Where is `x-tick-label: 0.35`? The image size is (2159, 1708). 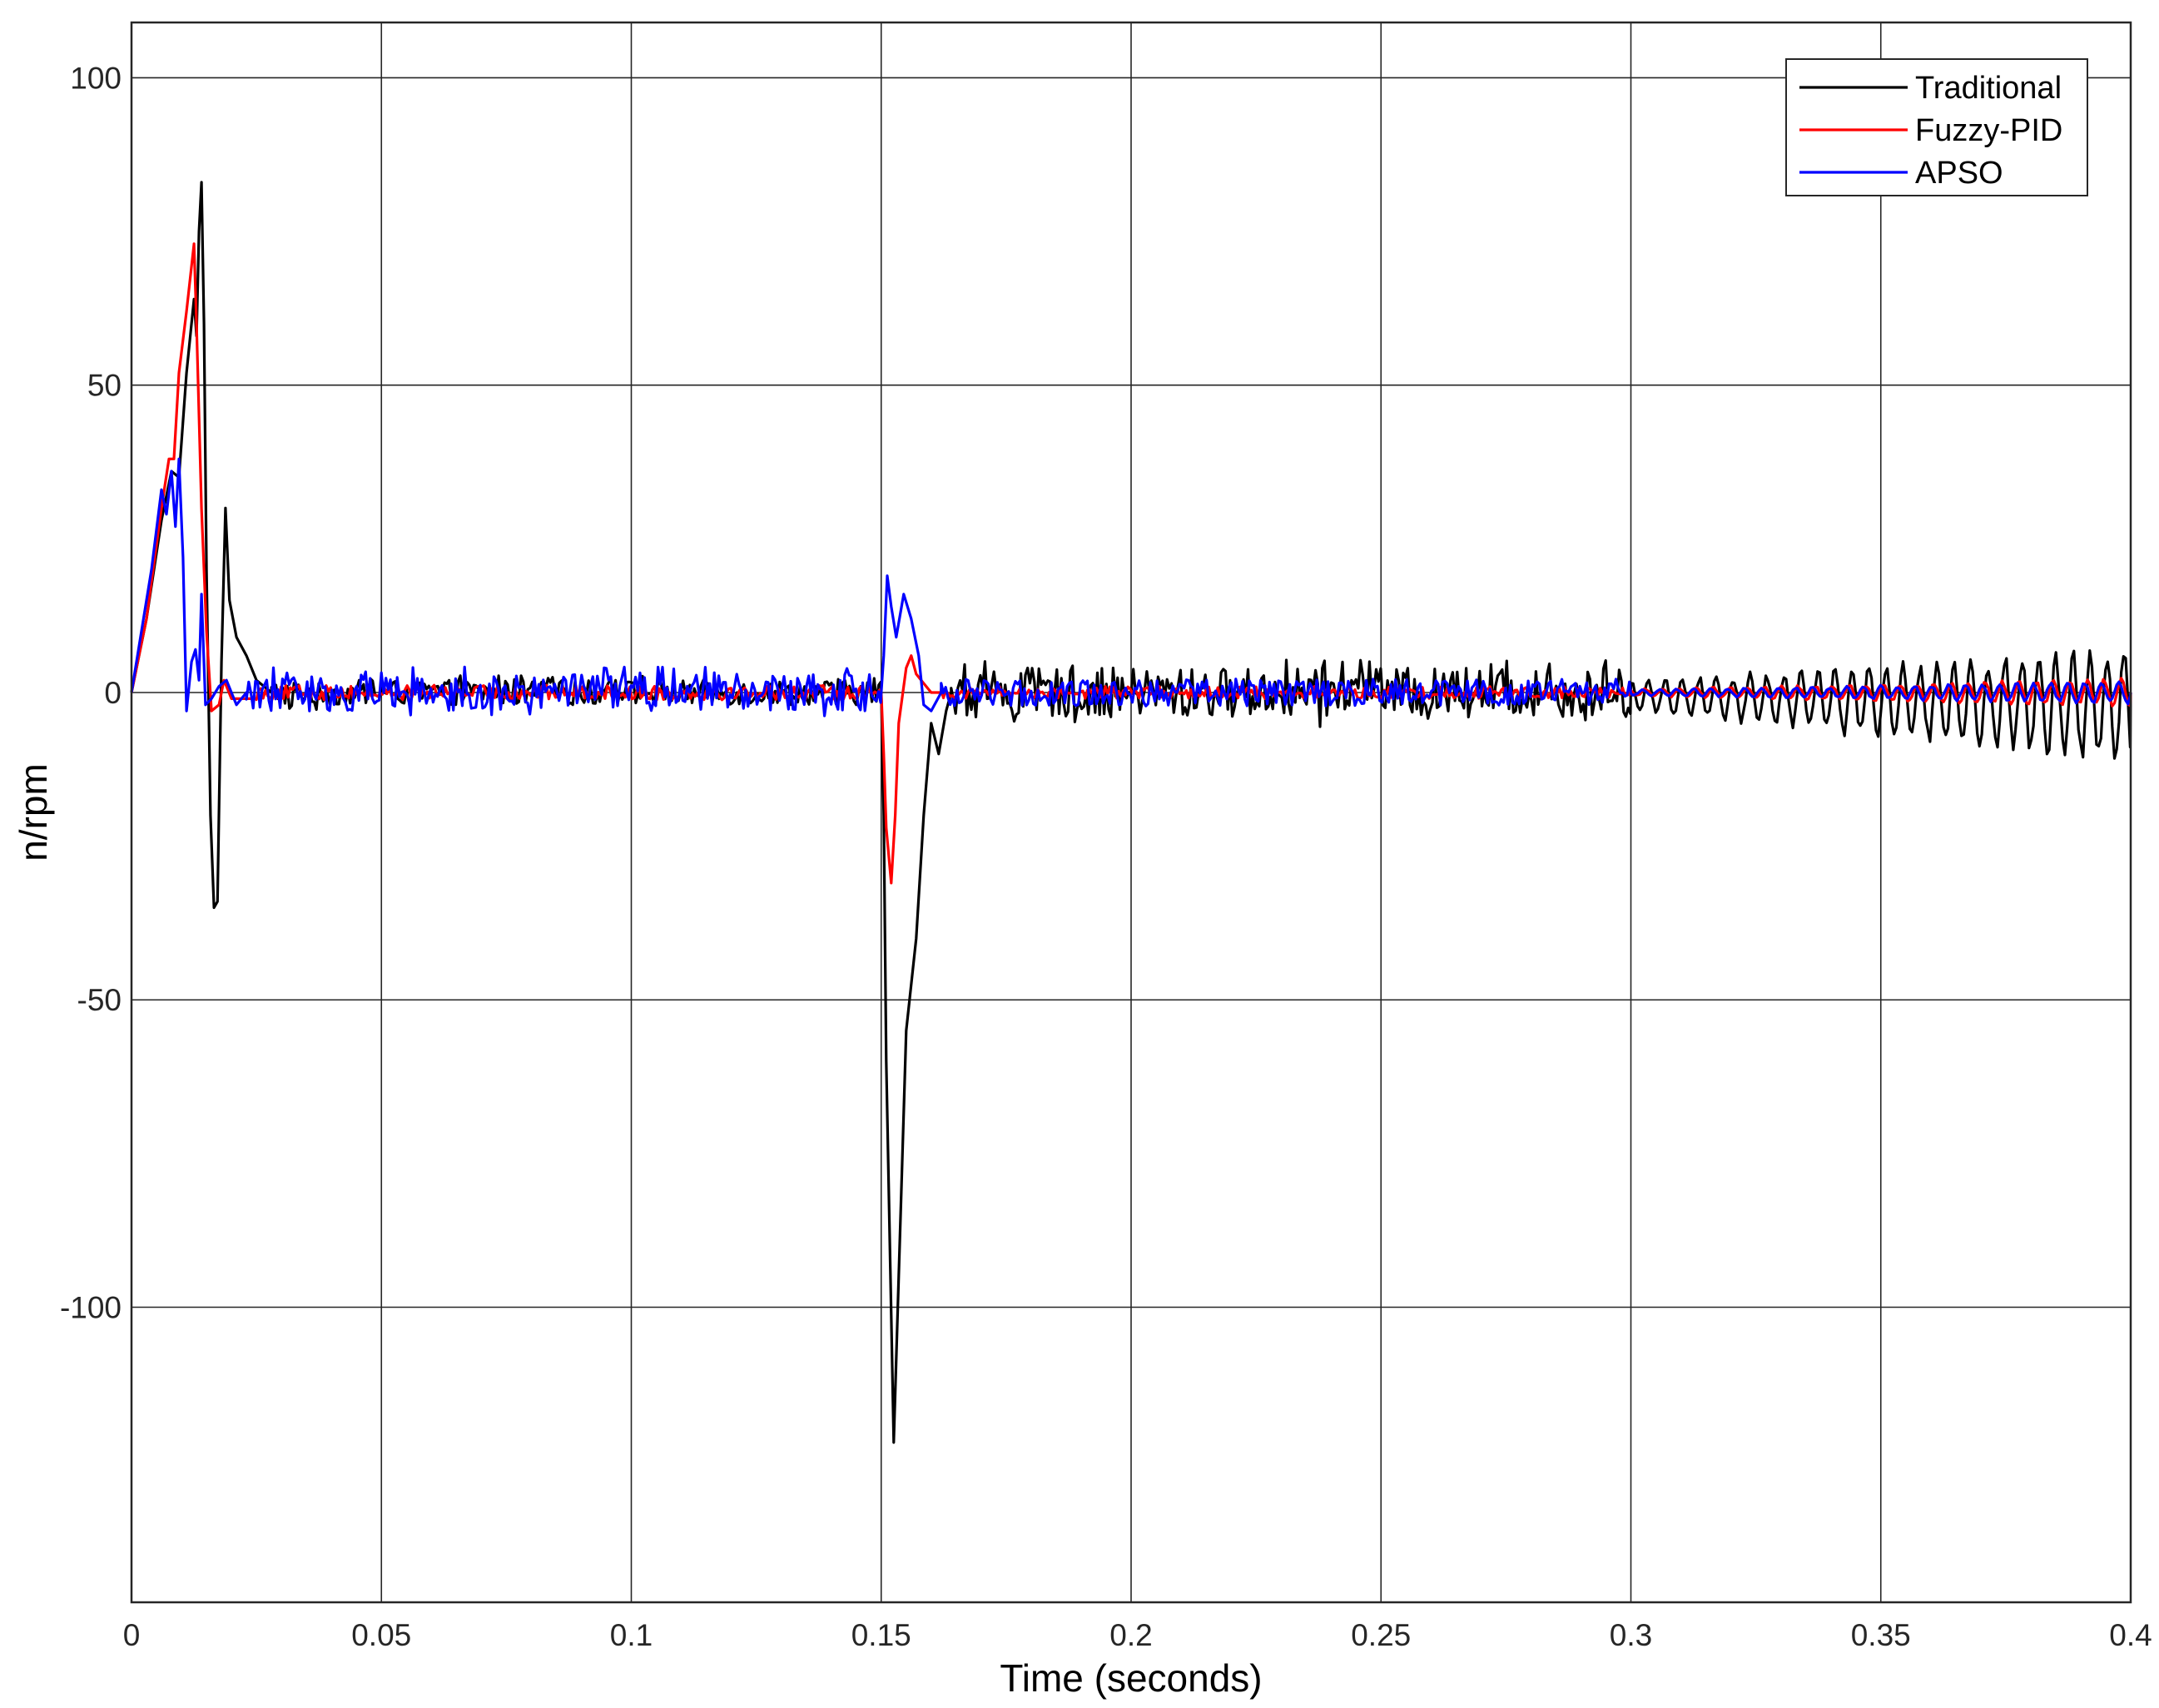
x-tick-label: 0.35 is located at coordinates (1881, 1635).